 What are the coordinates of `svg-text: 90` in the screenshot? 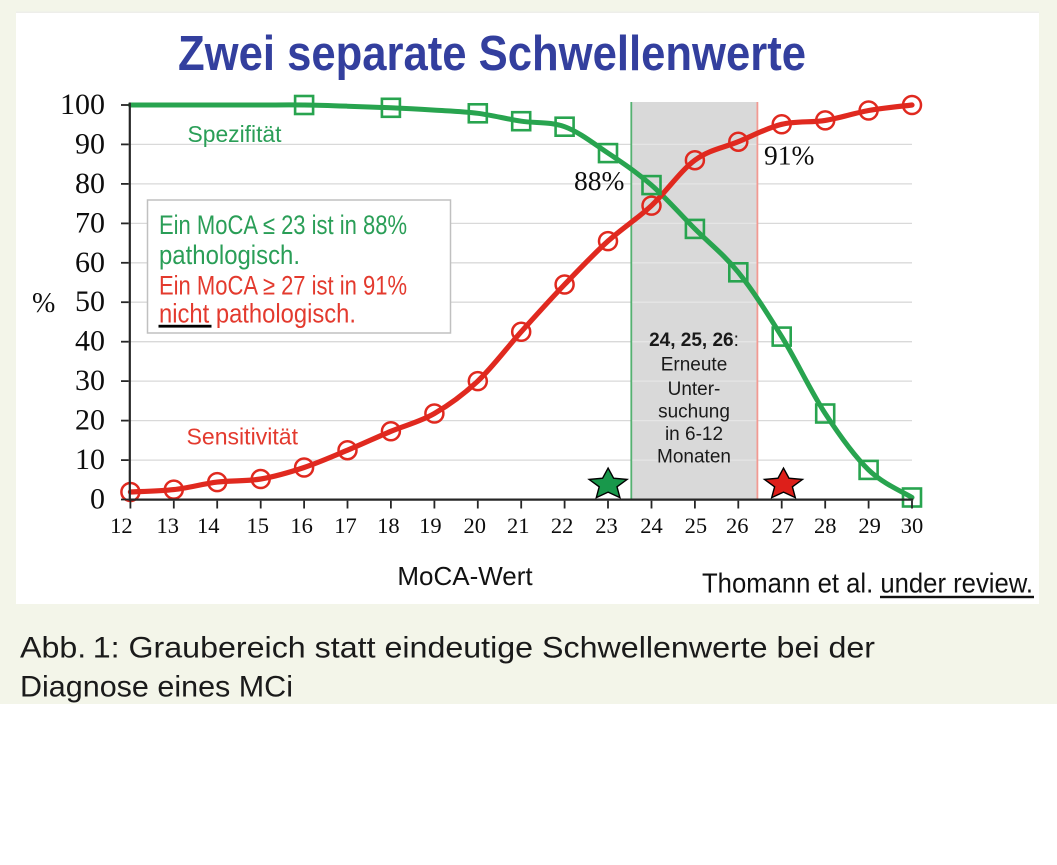 It's located at (90, 143).